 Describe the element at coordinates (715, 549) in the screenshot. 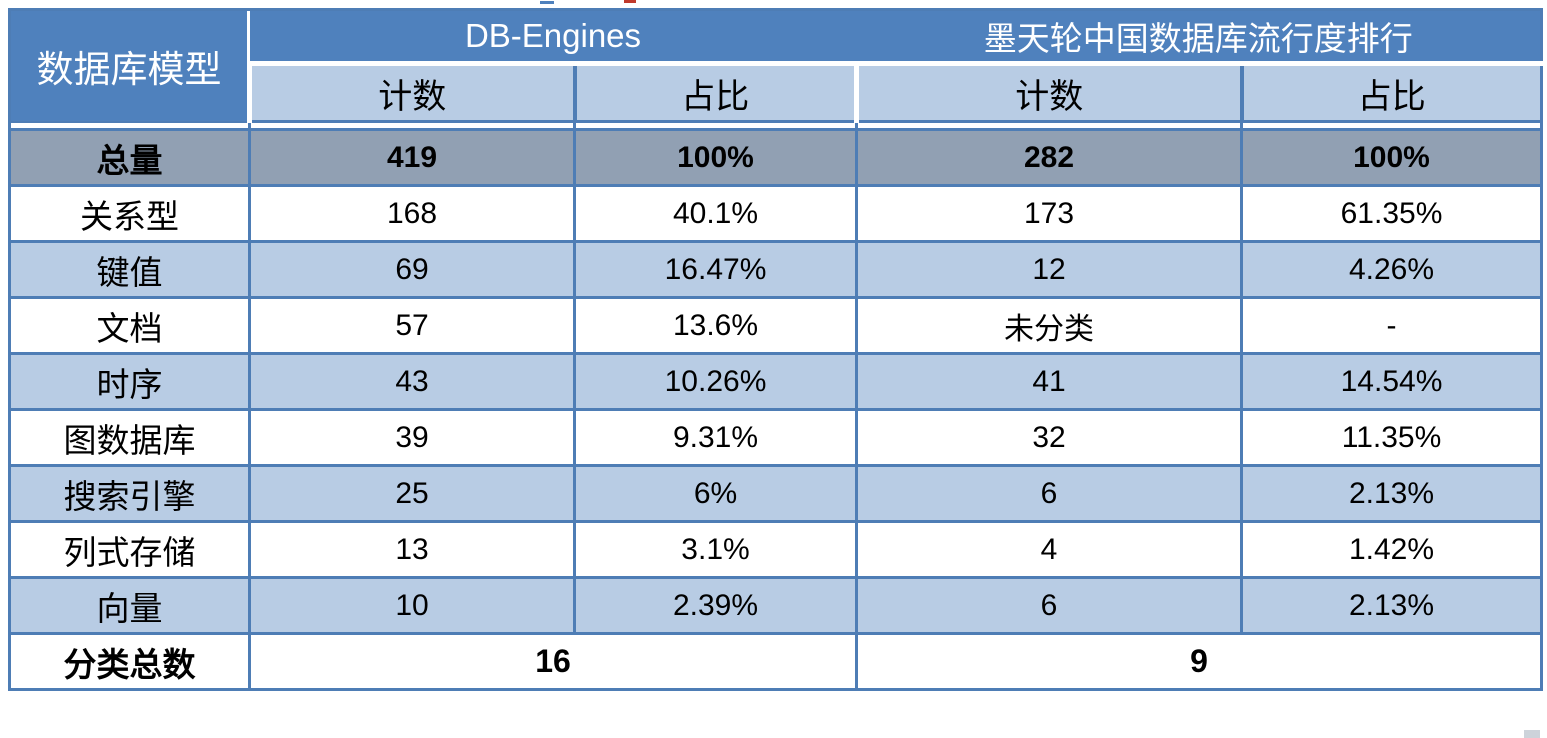

I see `cell-value: 3.1%` at that location.